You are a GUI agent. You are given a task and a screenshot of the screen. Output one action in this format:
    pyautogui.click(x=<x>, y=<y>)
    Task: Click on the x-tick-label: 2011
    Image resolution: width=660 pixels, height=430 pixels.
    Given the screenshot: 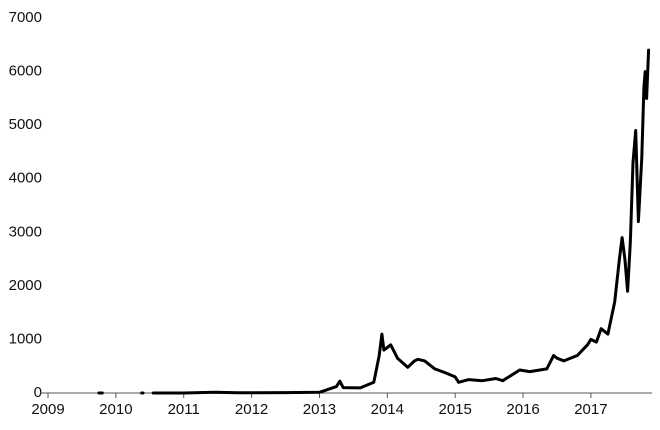 What is the action you would take?
    pyautogui.click(x=184, y=409)
    